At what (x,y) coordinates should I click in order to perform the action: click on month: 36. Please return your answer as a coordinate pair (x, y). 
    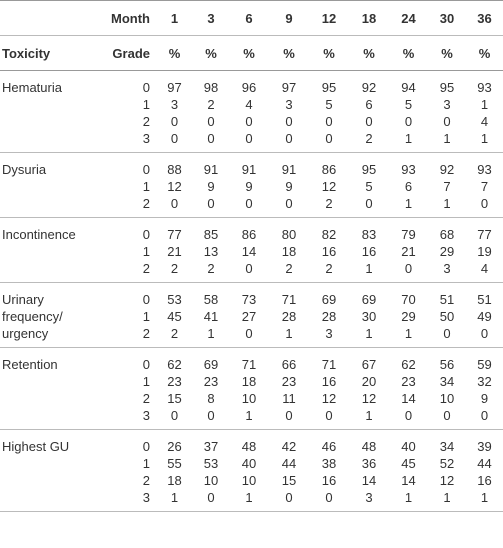
    Looking at the image, I should click on (484, 18).